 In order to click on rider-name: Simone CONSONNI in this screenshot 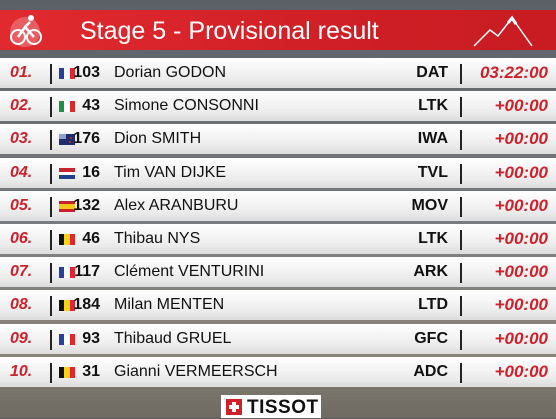, I will do `click(186, 106)`.